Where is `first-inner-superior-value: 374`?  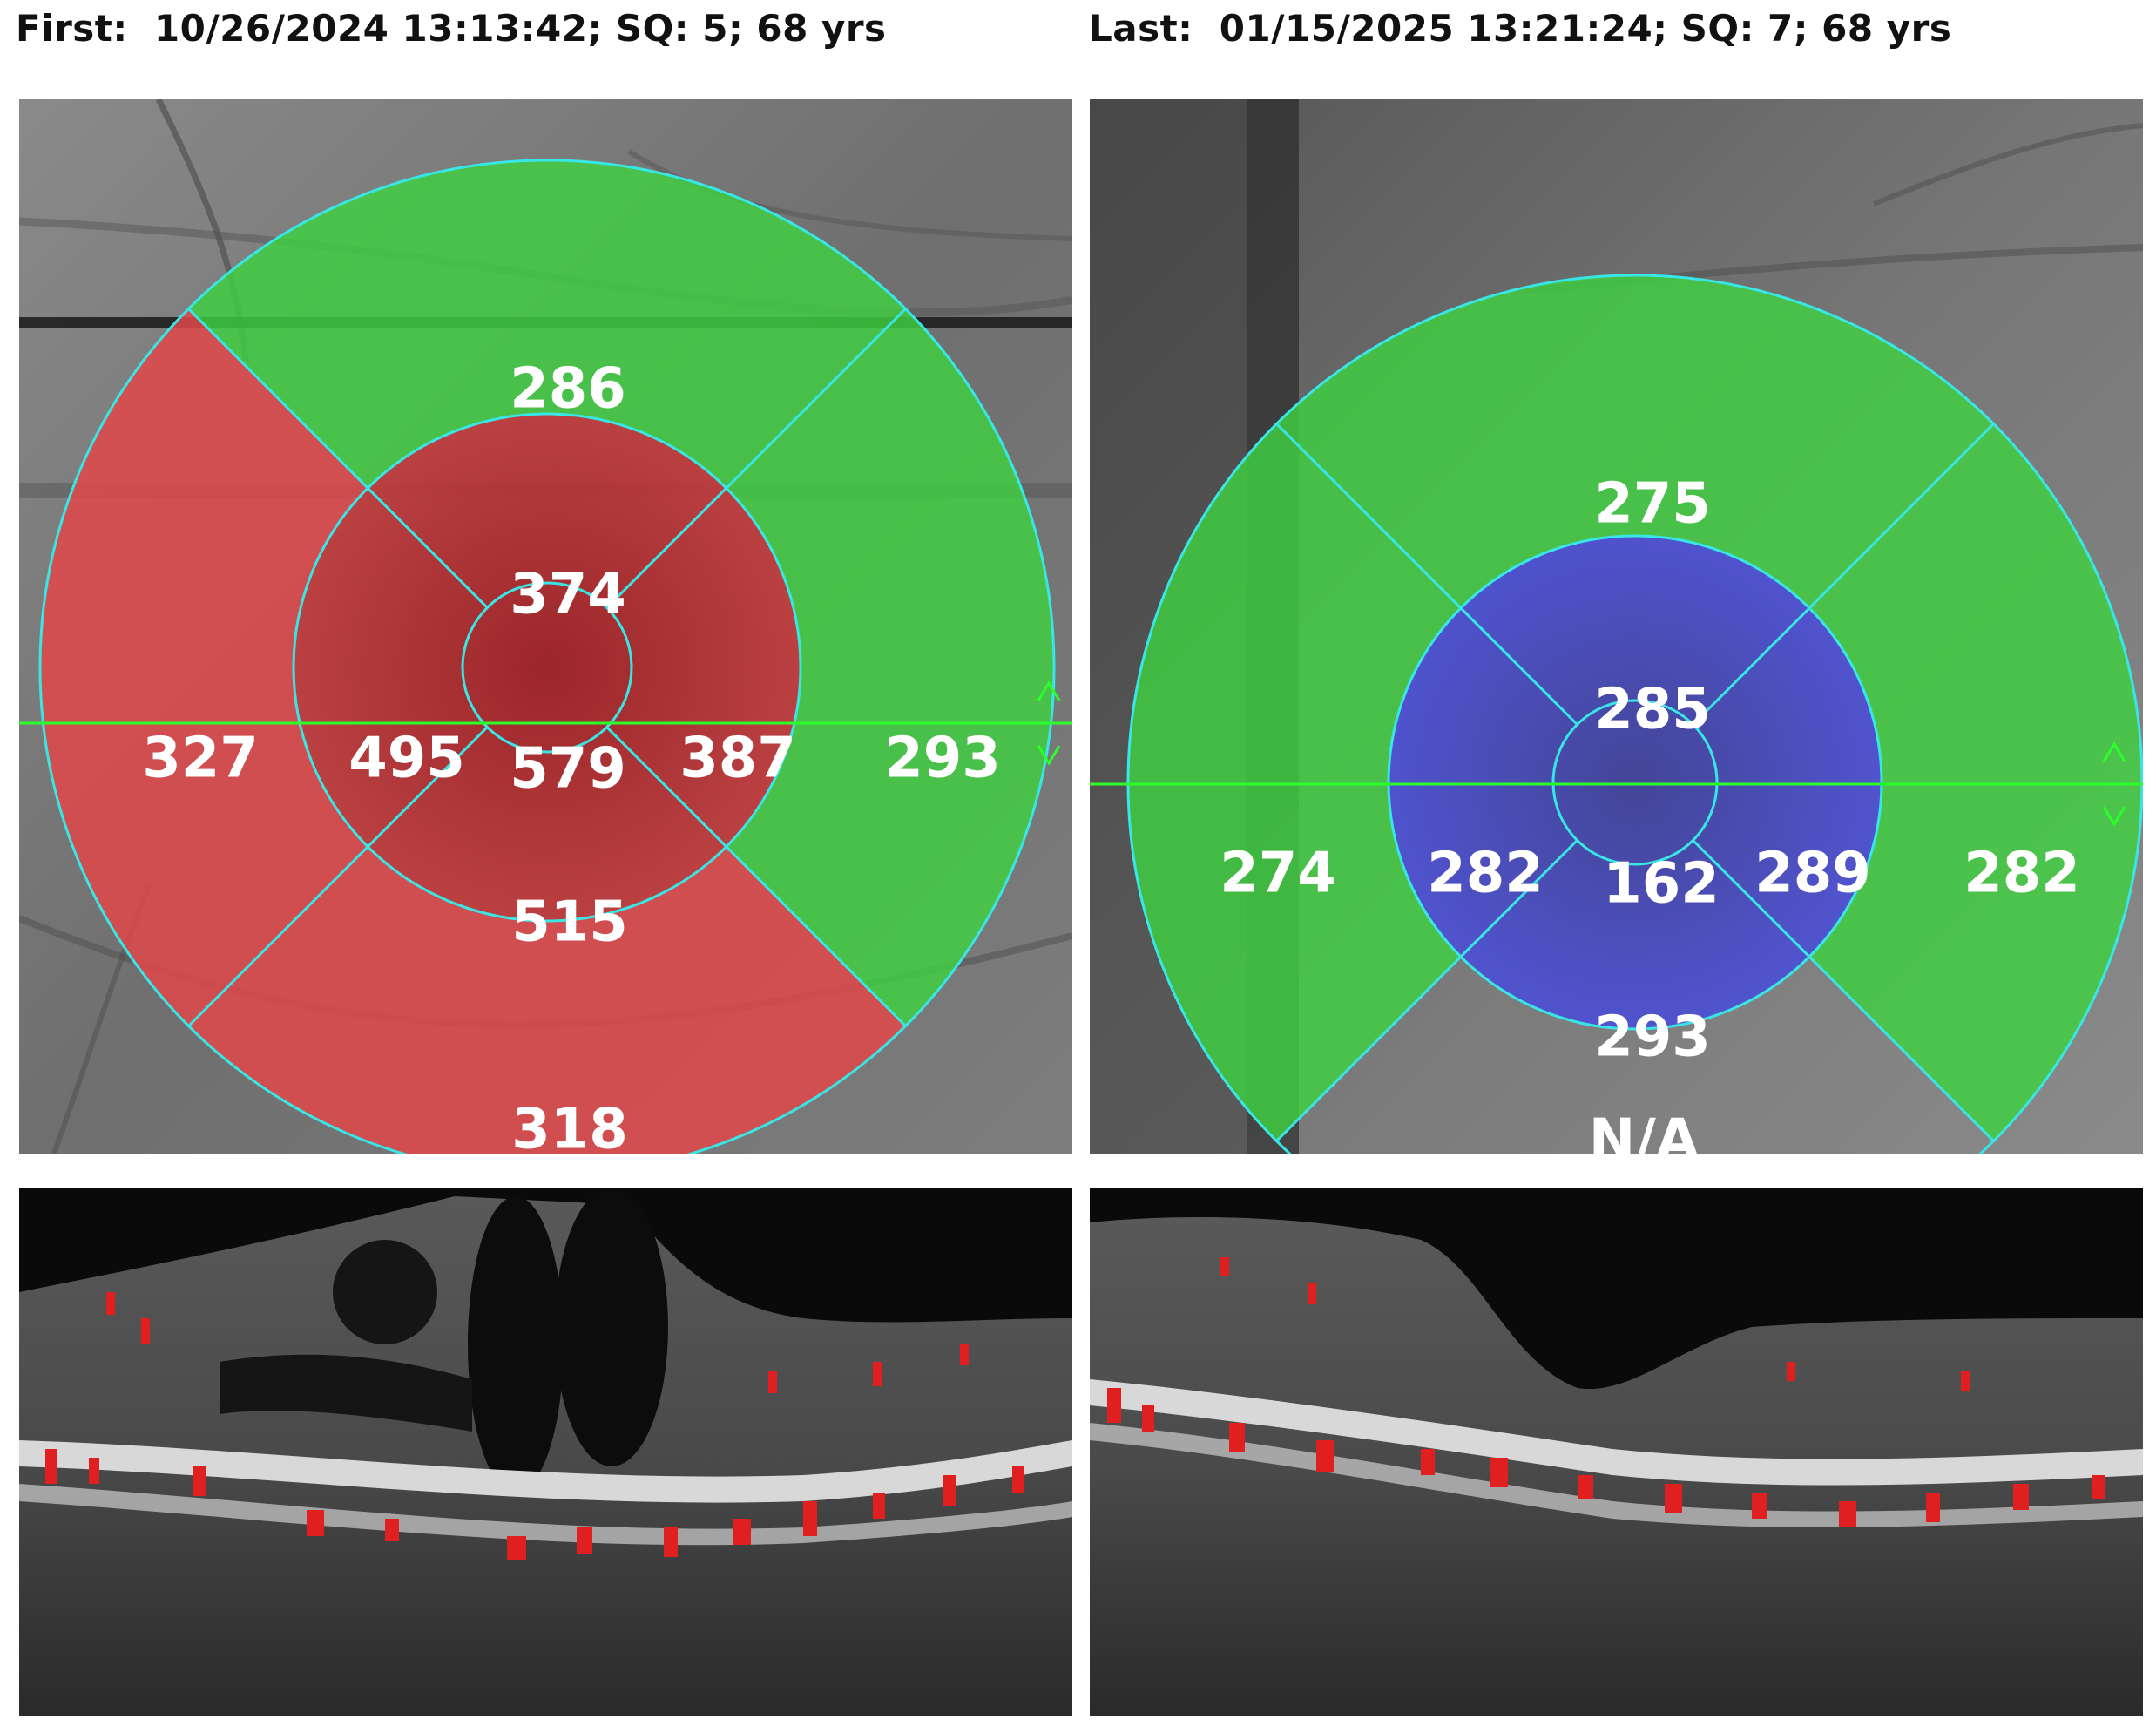
first-inner-superior-value: 374 is located at coordinates (568, 595).